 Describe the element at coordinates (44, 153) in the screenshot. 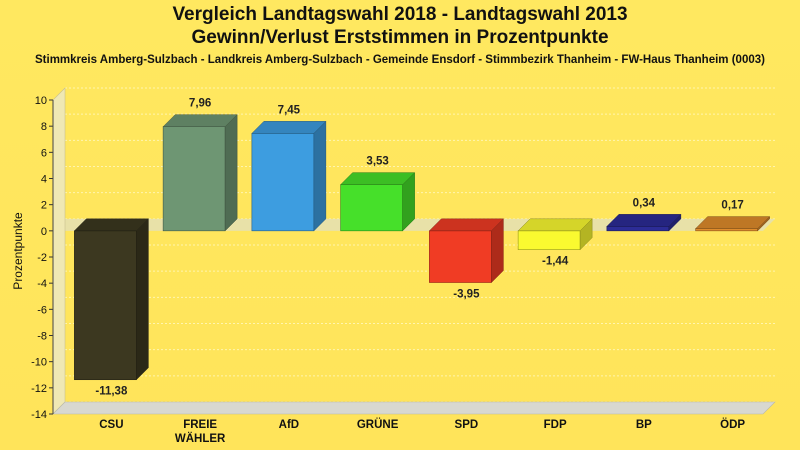

I see `y-tick-label: 6` at that location.